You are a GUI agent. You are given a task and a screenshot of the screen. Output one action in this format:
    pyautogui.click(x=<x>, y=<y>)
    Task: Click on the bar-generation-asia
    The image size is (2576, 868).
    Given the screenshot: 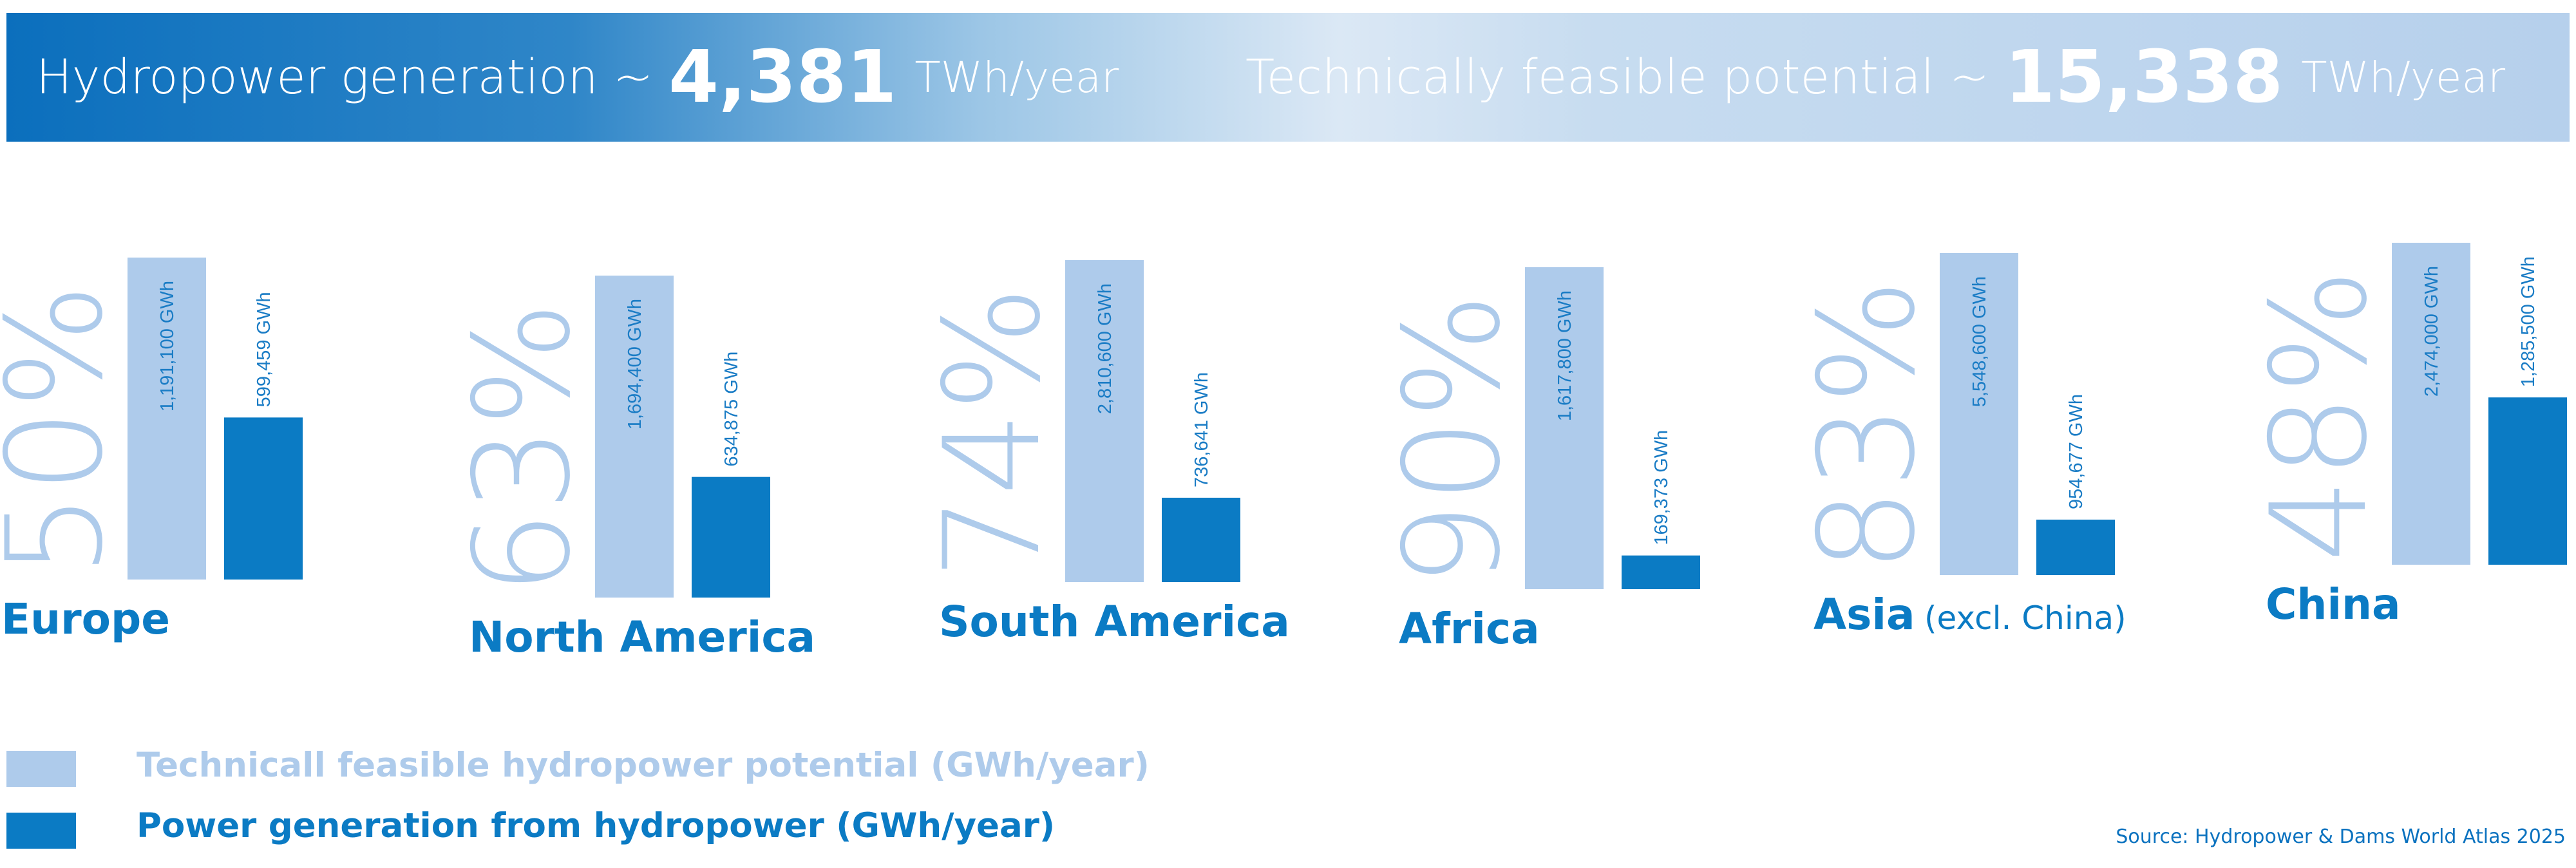 What is the action you would take?
    pyautogui.click(x=2075, y=547)
    